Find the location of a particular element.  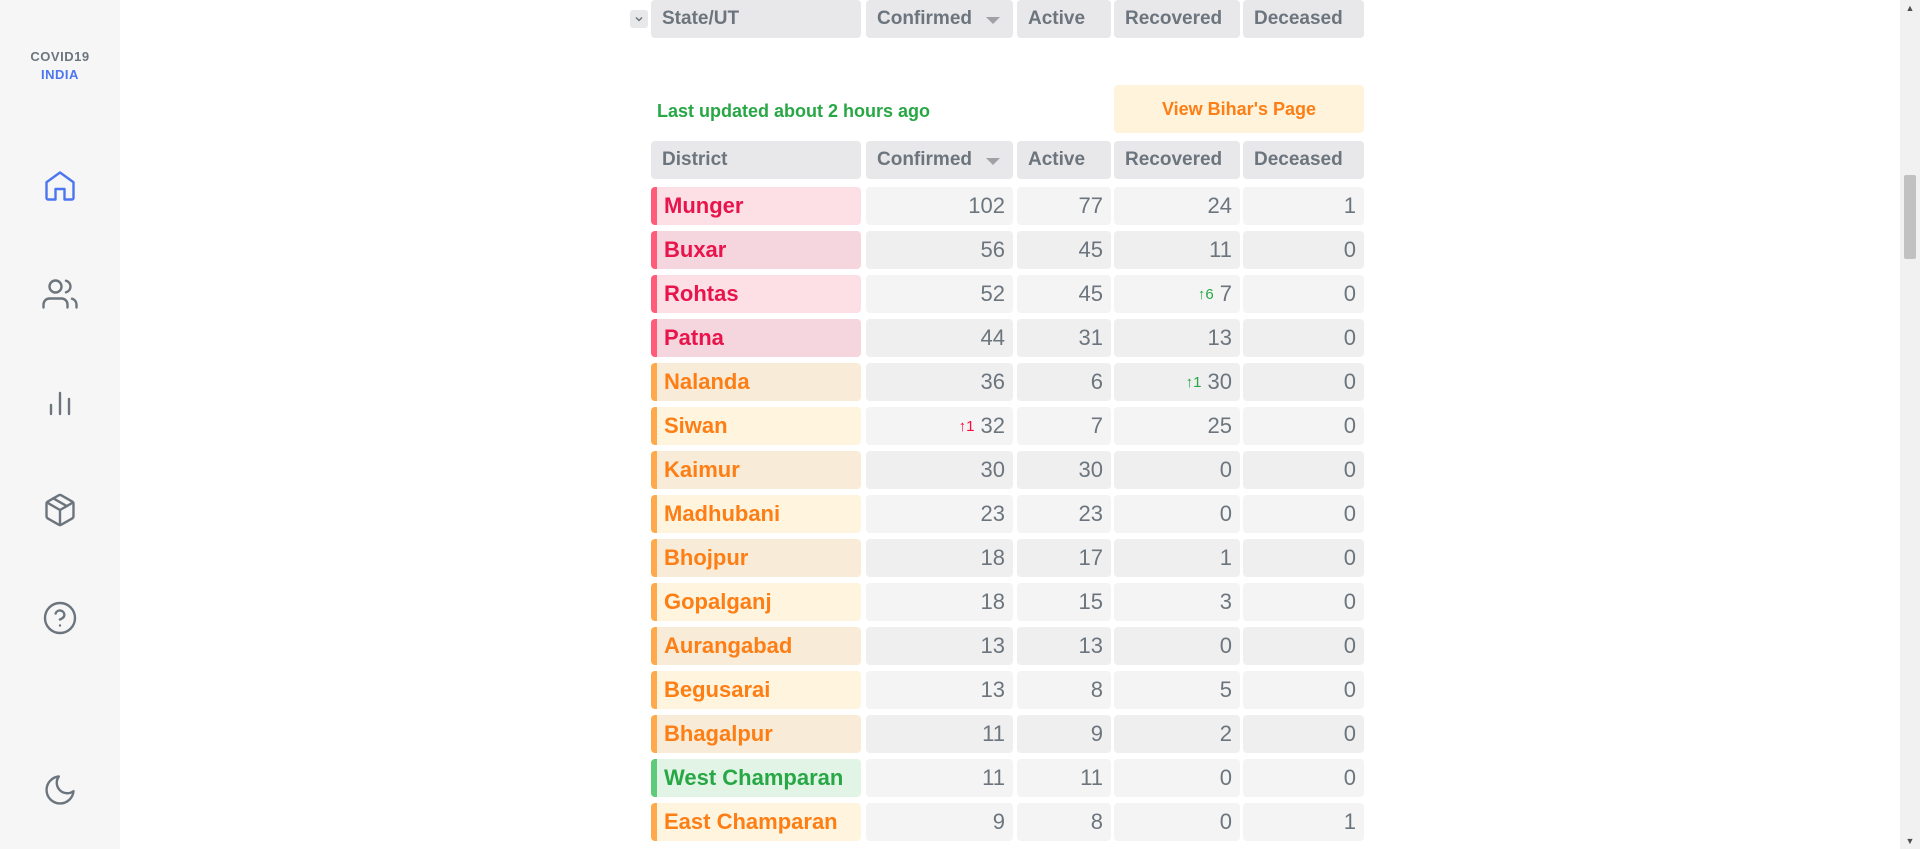

recovered-value: 2 is located at coordinates (1177, 734).